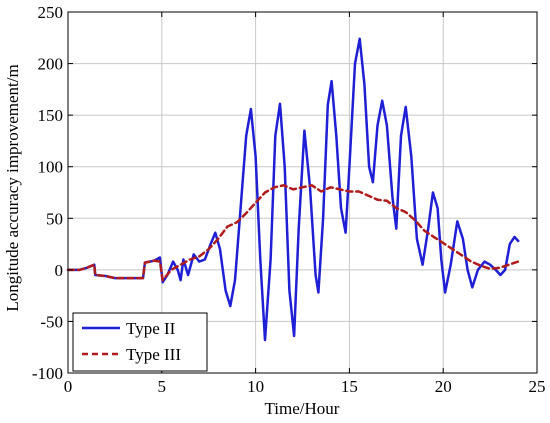 This screenshot has height=423, width=550. What do you see at coordinates (162, 386) in the screenshot?
I see `x-tick-label: 5` at bounding box center [162, 386].